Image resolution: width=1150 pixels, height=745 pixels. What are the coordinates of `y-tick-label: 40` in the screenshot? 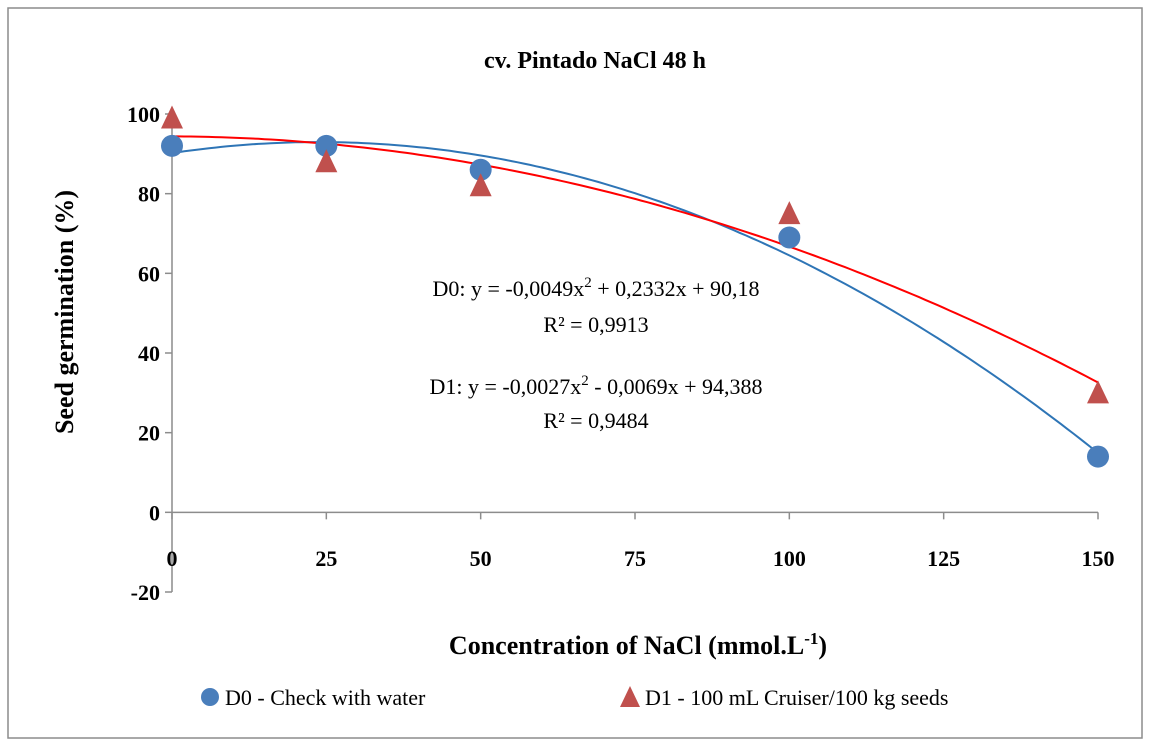 It's located at (149, 353).